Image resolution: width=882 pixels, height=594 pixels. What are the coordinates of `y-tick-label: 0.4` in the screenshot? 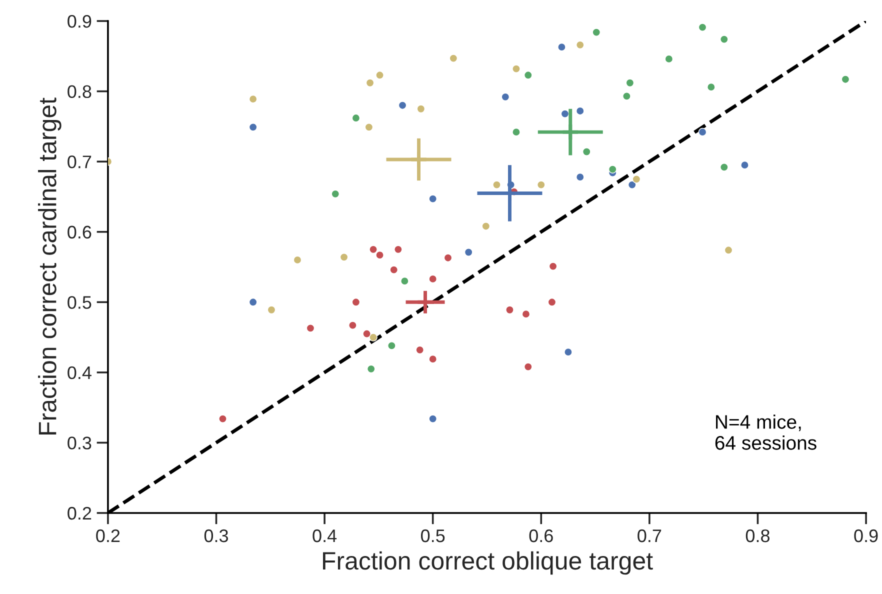 It's located at (80, 373).